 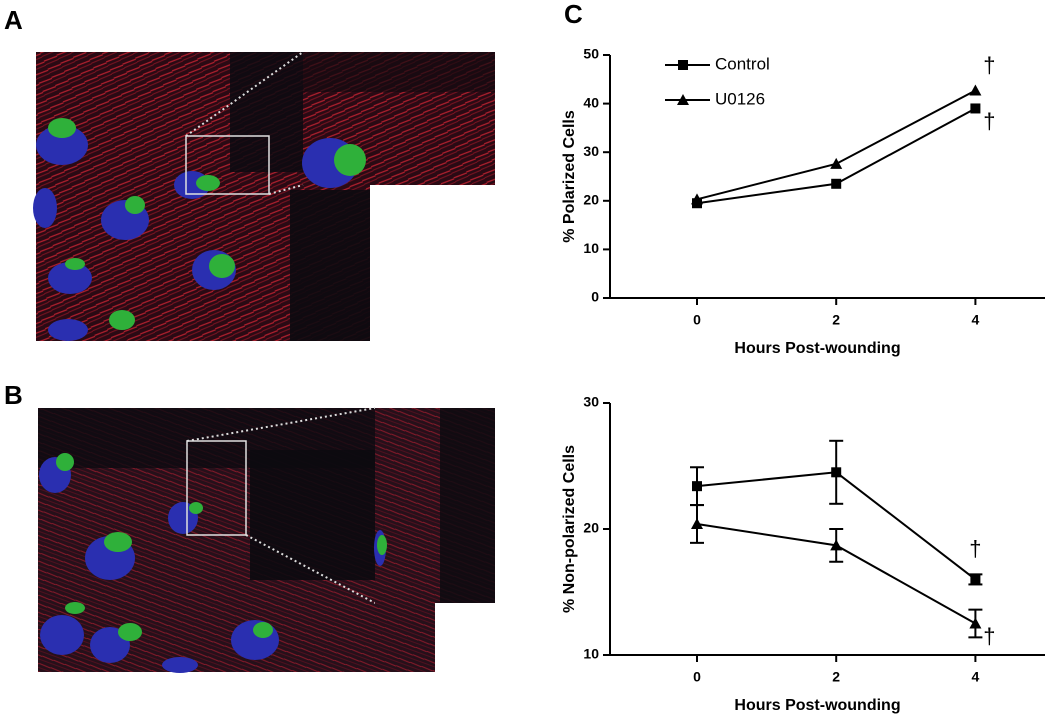 What do you see at coordinates (569, 176) in the screenshot?
I see `y-axis-title: % Polarized Cells` at bounding box center [569, 176].